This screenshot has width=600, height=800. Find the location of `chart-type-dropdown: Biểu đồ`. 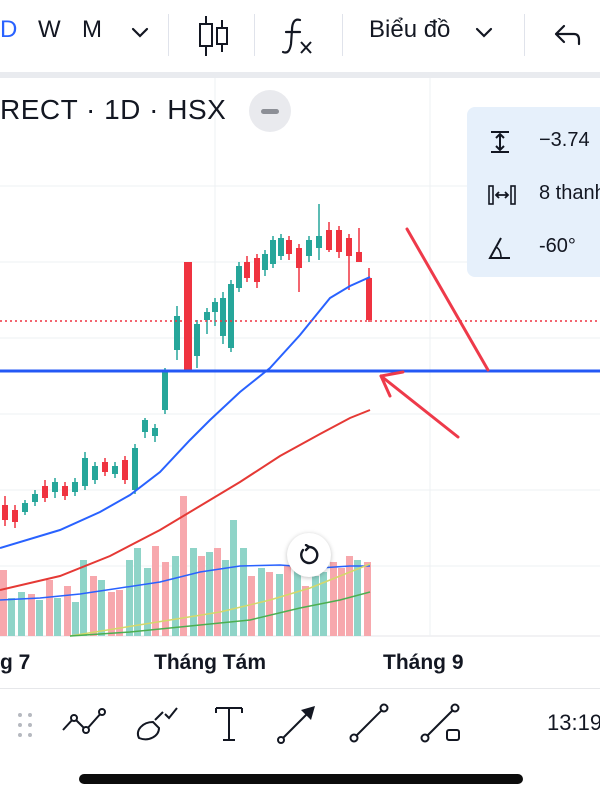

chart-type-dropdown: Biểu đồ is located at coordinates (410, 29).